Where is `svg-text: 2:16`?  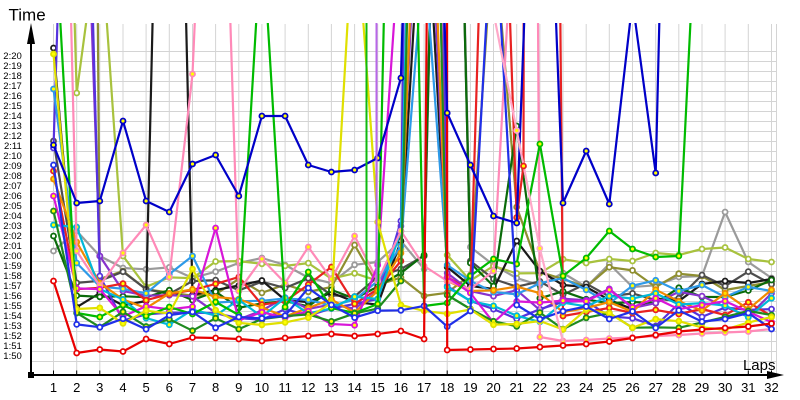 svg-text: 2:16 is located at coordinates (12, 96).